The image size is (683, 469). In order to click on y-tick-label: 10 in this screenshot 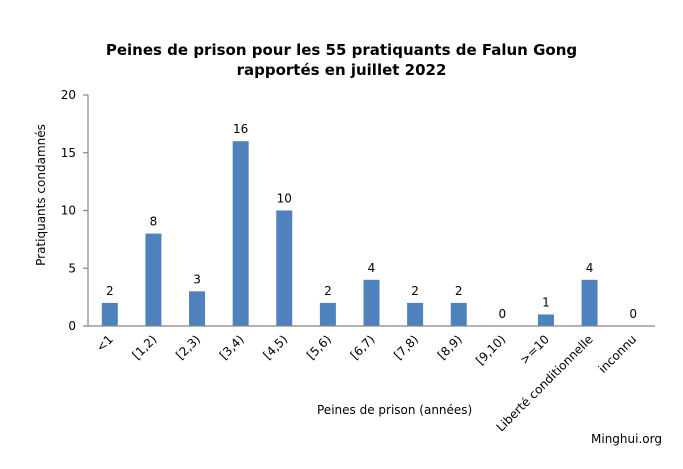, I will do `click(68, 211)`.